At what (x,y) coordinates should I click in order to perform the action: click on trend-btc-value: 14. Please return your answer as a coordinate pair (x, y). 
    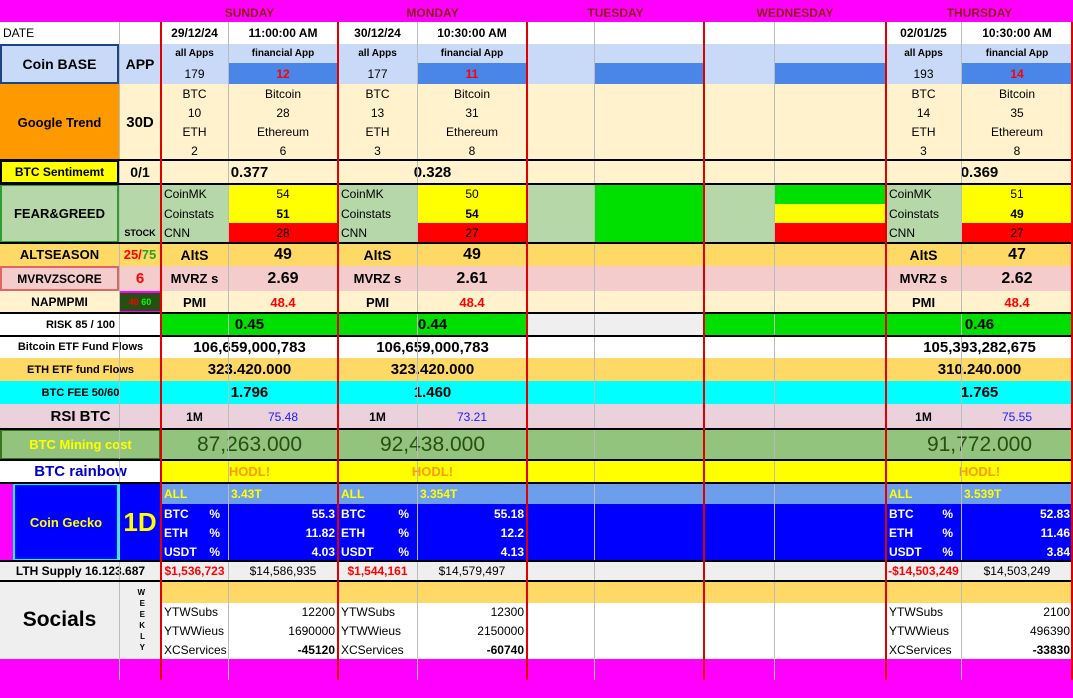
    Looking at the image, I should click on (923, 112).